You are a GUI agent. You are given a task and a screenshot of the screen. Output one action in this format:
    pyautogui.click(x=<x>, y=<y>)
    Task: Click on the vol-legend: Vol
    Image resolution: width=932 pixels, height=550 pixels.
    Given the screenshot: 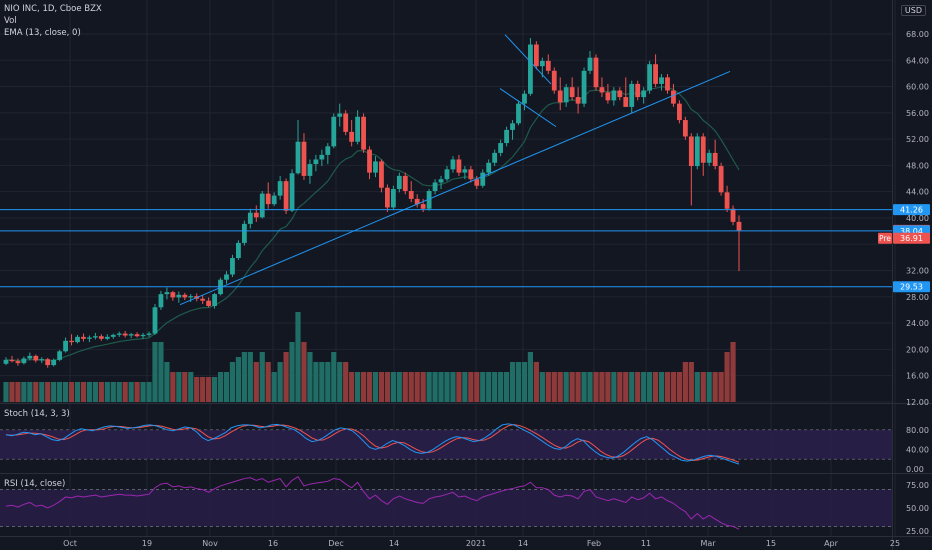 What is the action you would take?
    pyautogui.click(x=10, y=21)
    